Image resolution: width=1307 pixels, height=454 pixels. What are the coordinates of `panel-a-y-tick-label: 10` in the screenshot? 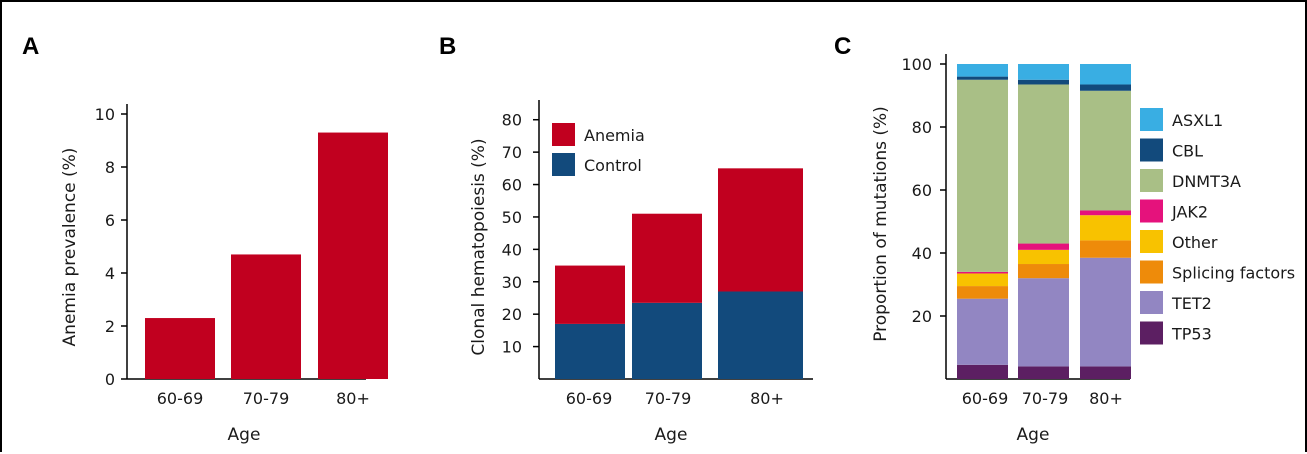 It's located at (105, 114).